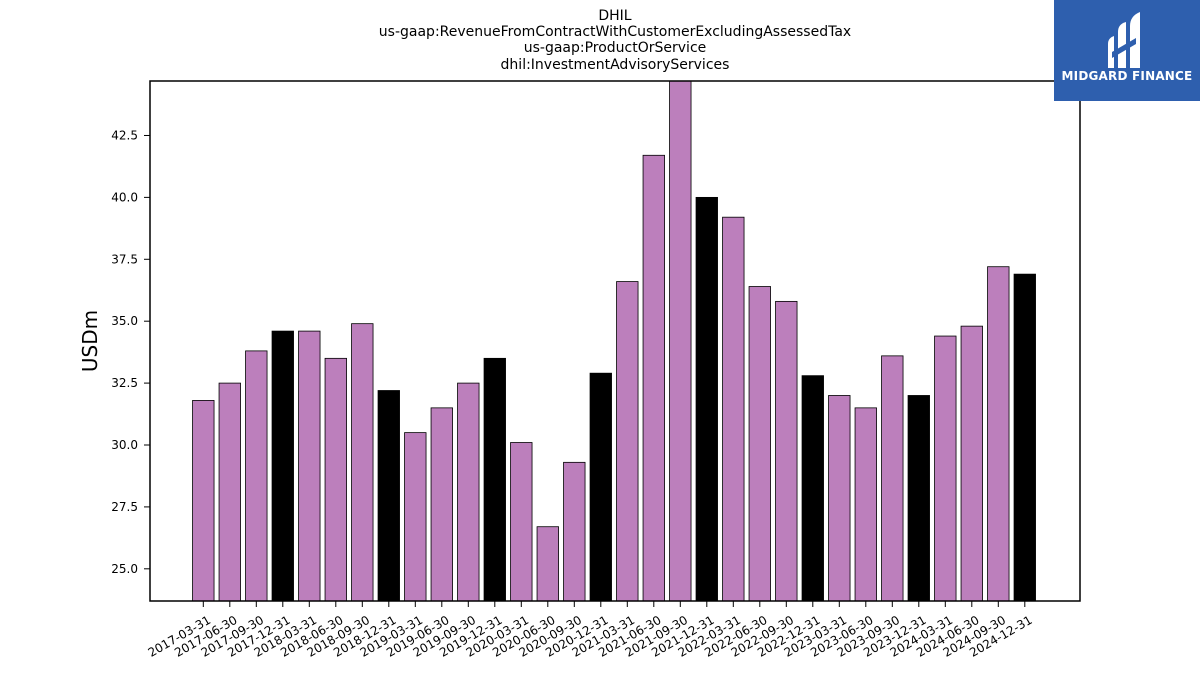 The width and height of the screenshot is (1200, 675). Describe the element at coordinates (124, 197) in the screenshot. I see `y-tick-label: 40.0` at that location.